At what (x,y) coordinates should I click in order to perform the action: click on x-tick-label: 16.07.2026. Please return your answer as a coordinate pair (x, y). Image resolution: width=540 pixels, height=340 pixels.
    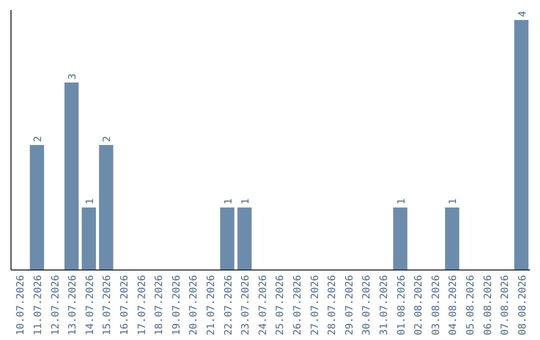
    Looking at the image, I should click on (124, 305).